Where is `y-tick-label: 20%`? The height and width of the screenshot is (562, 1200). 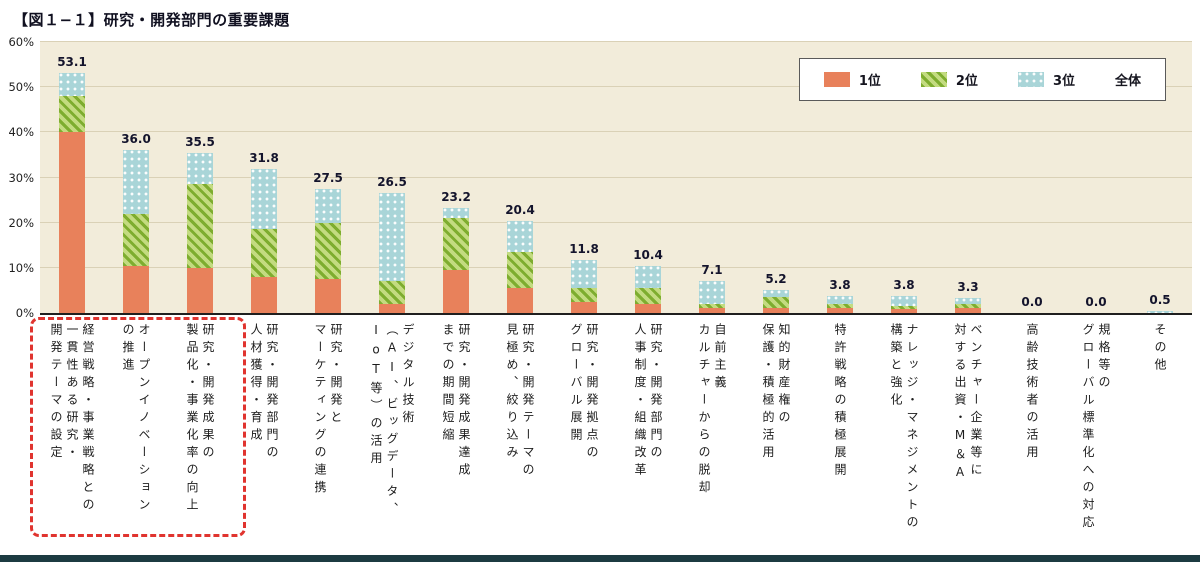
y-tick-label: 20% is located at coordinates (21, 222).